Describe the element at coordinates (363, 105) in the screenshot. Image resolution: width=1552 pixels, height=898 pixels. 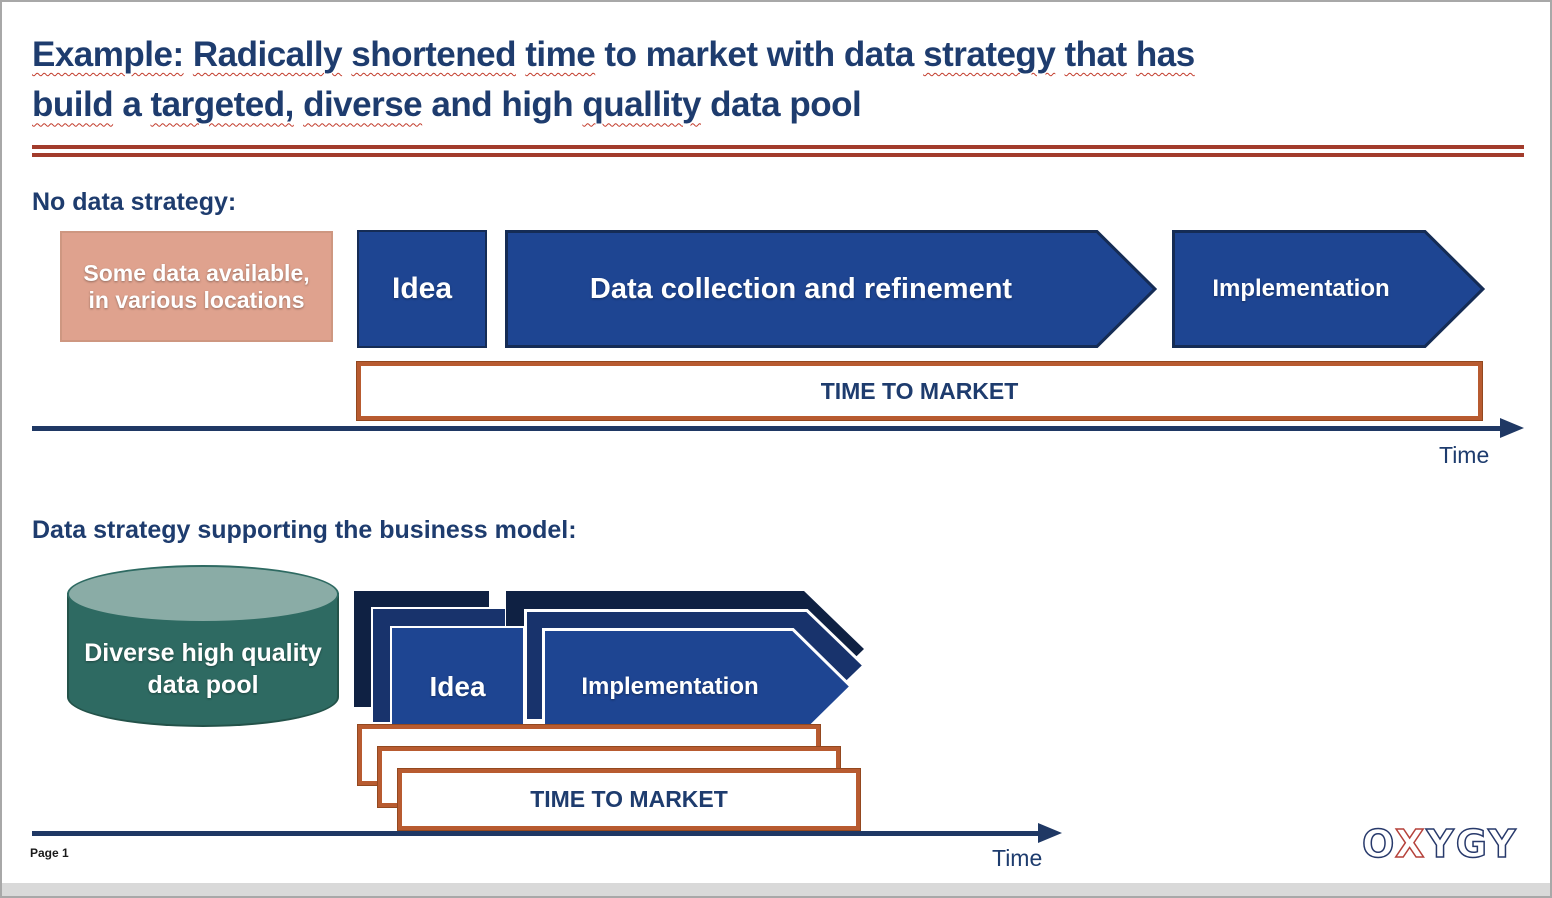
I see `title-word: diverse` at that location.